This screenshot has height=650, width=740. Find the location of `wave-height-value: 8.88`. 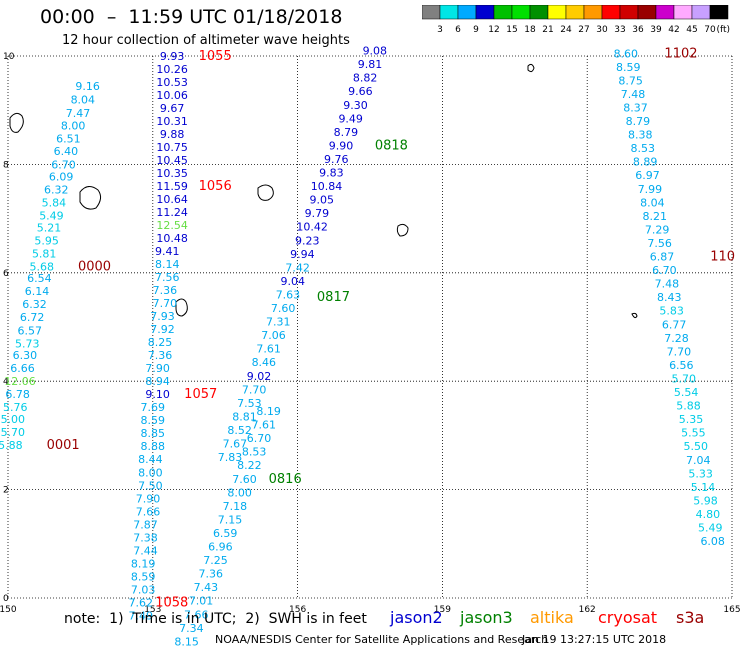

wave-height-value: 8.88 is located at coordinates (153, 446).